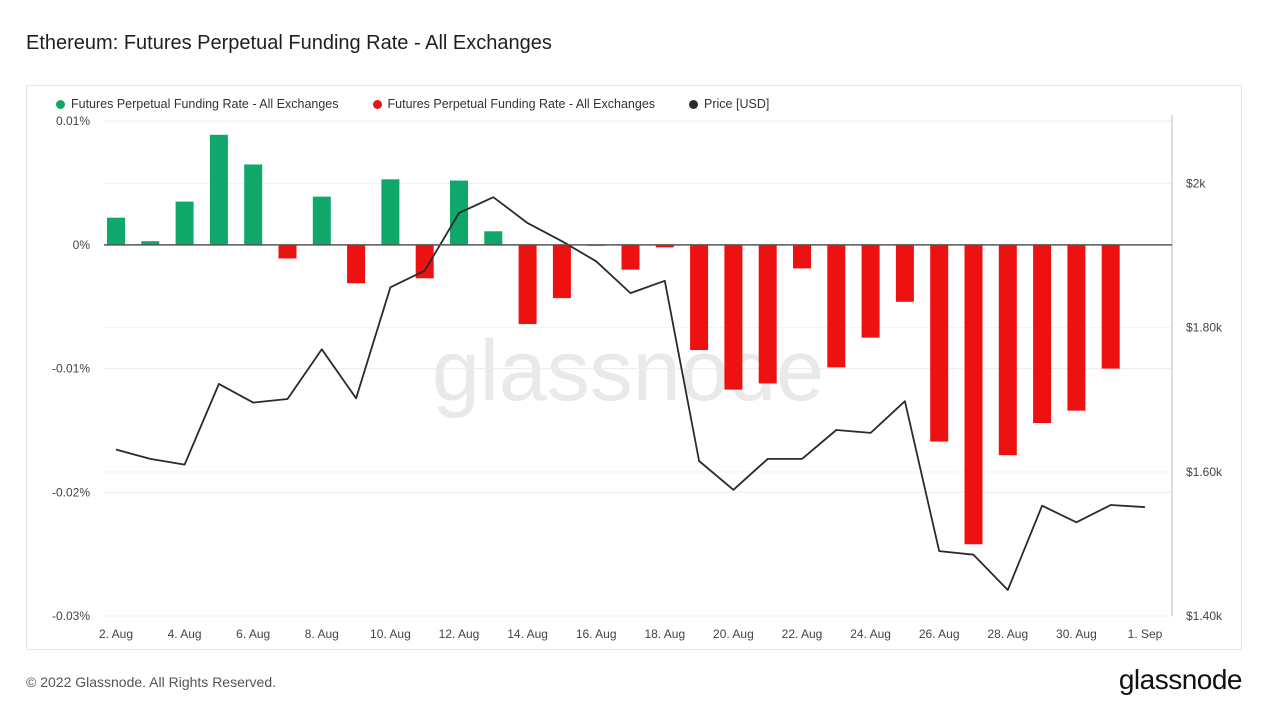  Describe the element at coordinates (1204, 328) in the screenshot. I see `y-right-tick-label: $1.80k` at that location.